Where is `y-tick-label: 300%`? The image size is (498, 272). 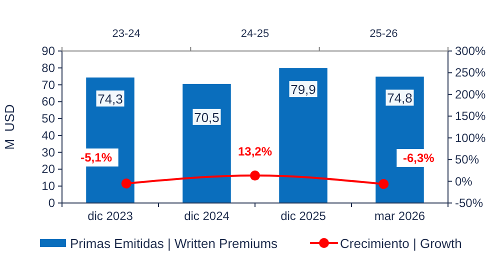 y-tick-label: 300% is located at coordinates (470, 51).